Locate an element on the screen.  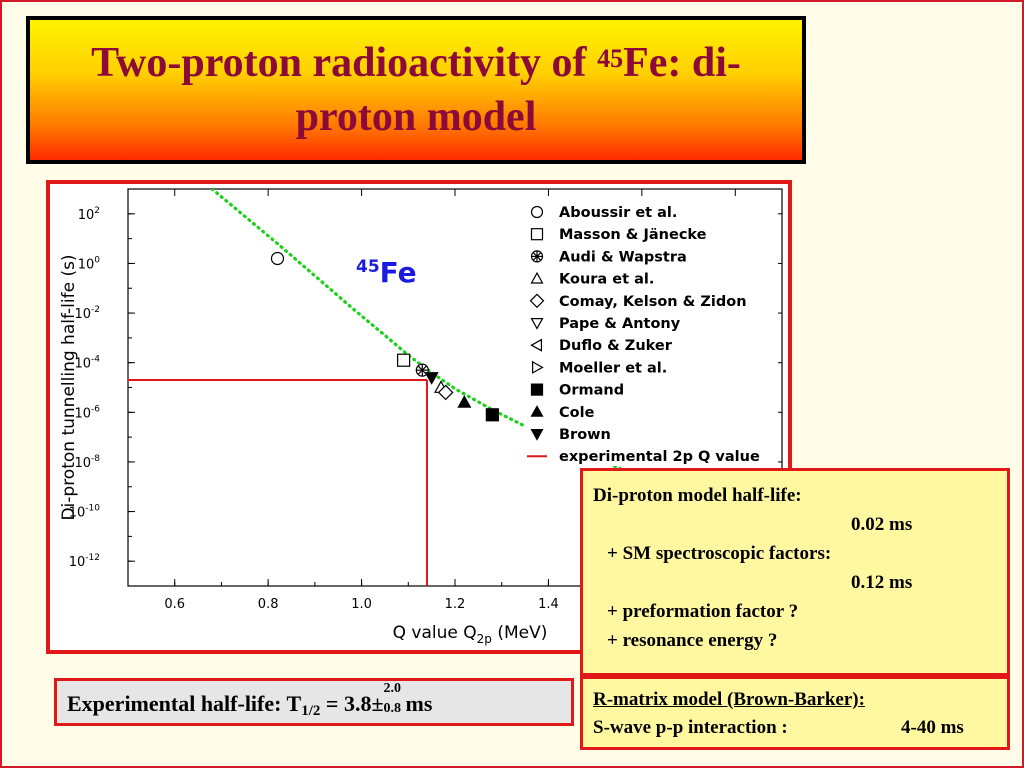
y-tick-label: 10⁻² is located at coordinates (87, 313).